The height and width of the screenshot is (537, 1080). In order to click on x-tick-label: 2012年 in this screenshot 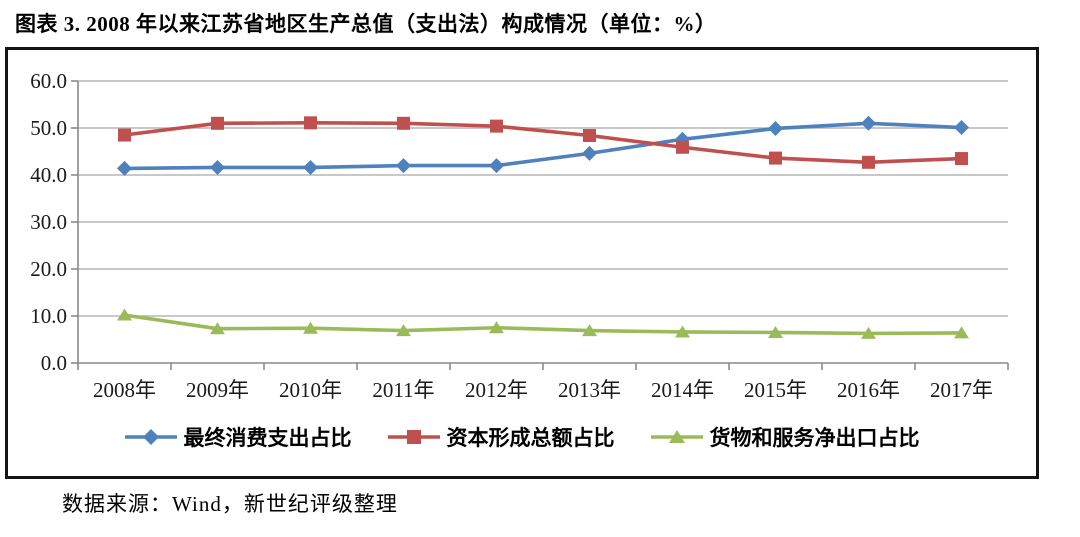, I will do `click(496, 390)`.